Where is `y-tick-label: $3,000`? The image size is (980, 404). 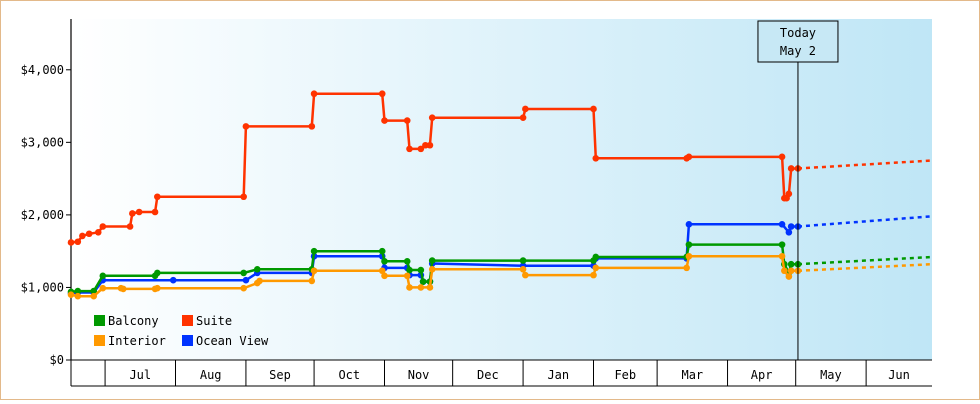 y-tick-label: $3,000 is located at coordinates (42, 142).